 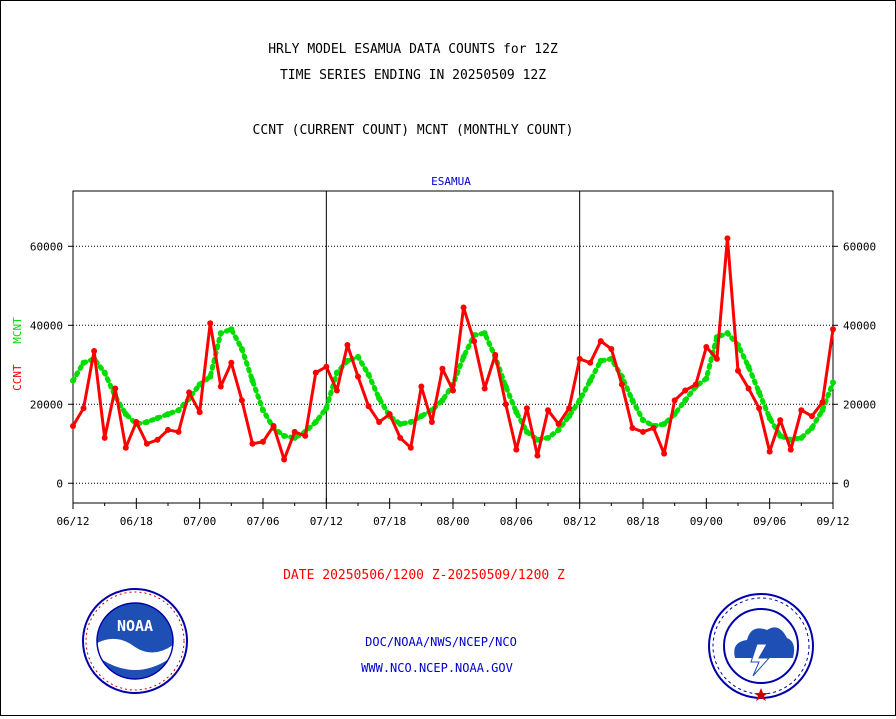 What do you see at coordinates (17, 377) in the screenshot?
I see `y-axis-label-ccnt: CCNT` at bounding box center [17, 377].